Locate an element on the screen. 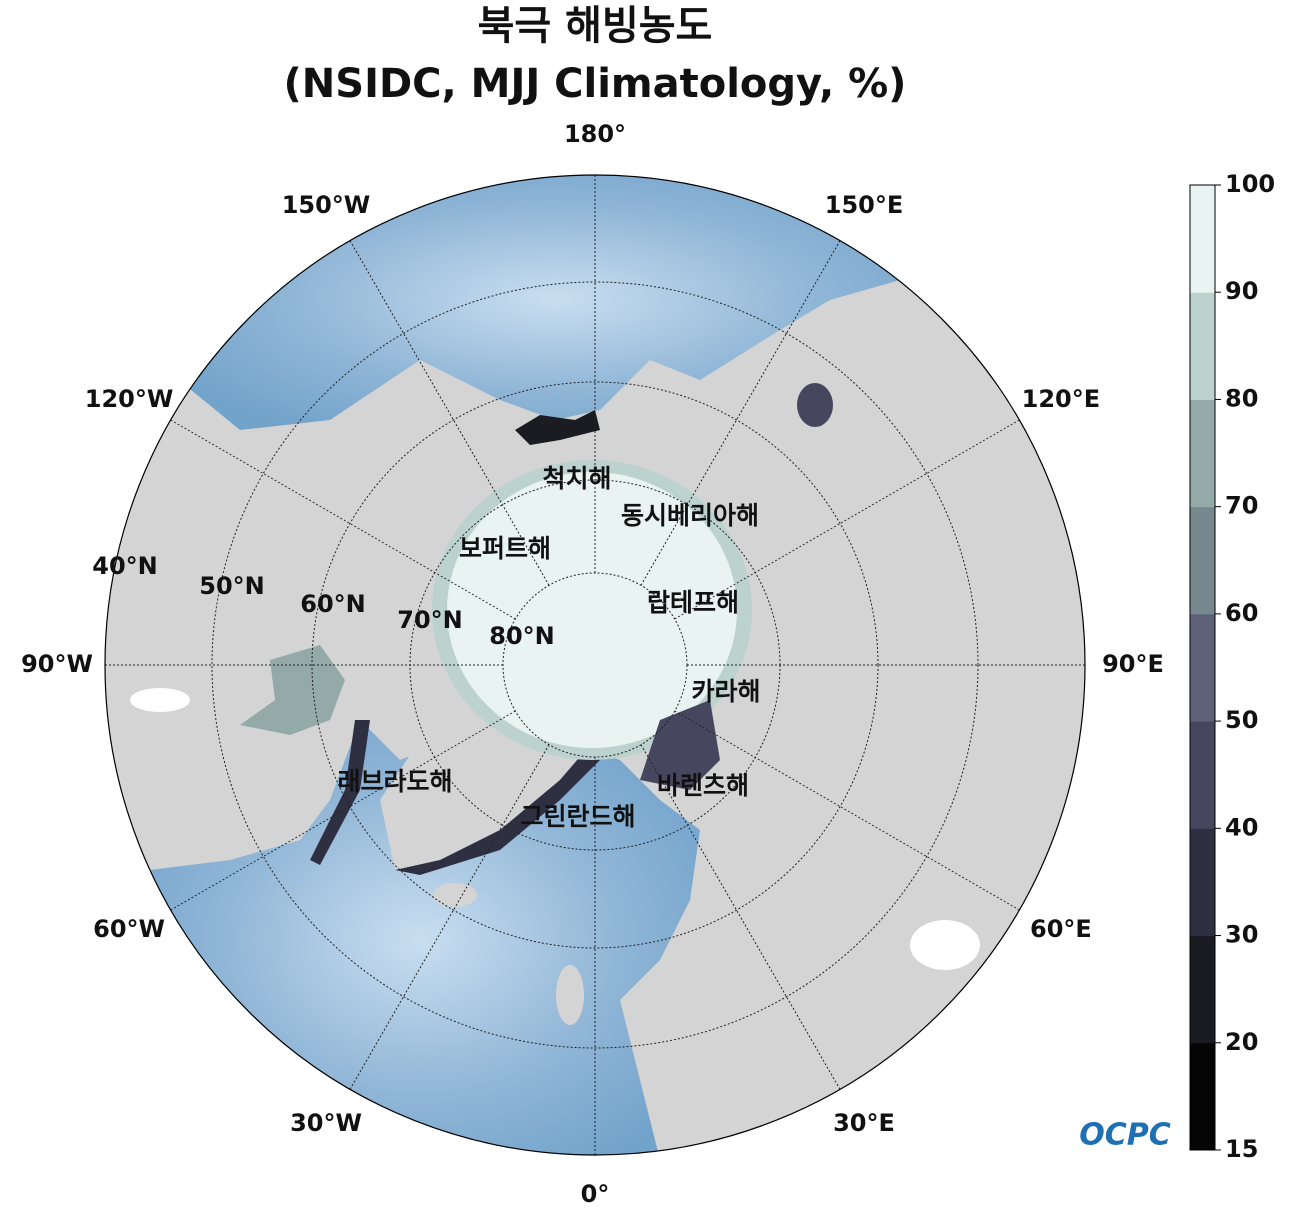 This screenshot has width=1289, height=1214. latitude-label: 70°N is located at coordinates (429, 620).